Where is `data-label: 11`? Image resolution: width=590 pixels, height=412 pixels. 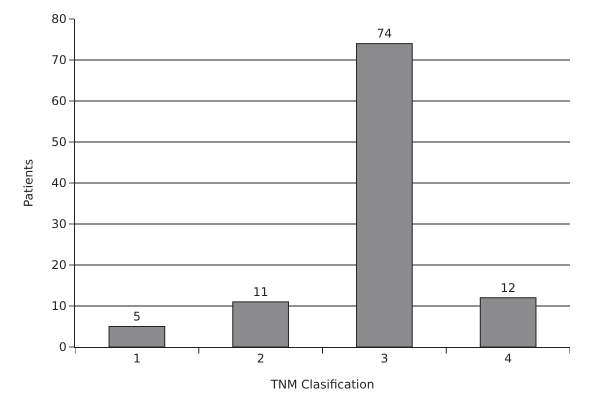 data-label: 11 is located at coordinates (260, 291).